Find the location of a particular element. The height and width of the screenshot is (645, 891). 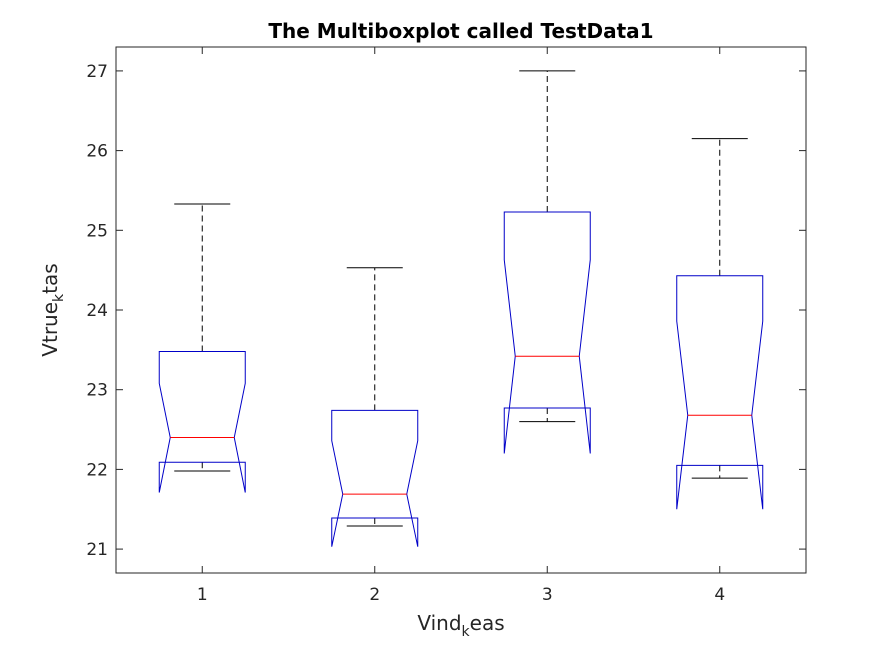

y-axis-label: Vtruektas is located at coordinates (52, 309).